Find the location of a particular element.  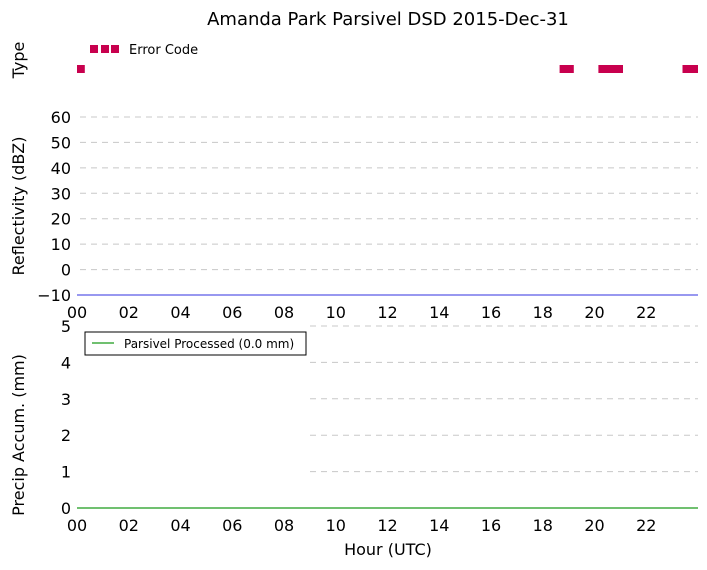

refl-y-tick-label: 30 is located at coordinates (61, 193).